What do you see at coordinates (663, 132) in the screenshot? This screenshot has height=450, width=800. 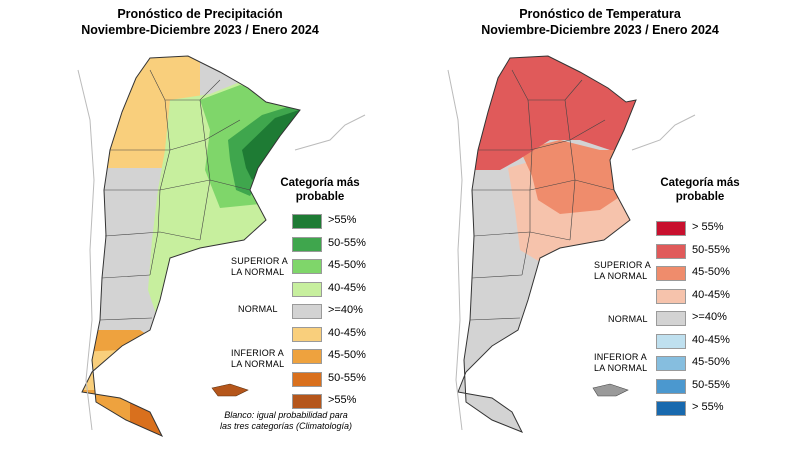 I see `temp-uruguay-border` at bounding box center [663, 132].